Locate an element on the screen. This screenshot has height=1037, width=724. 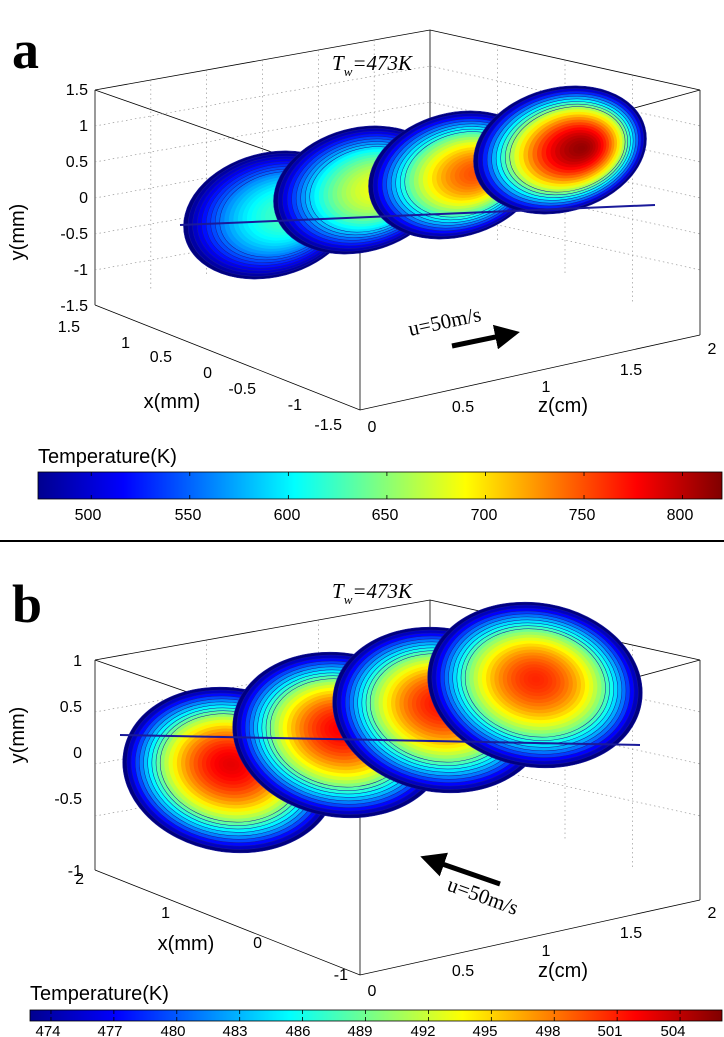
x-tick: -1.5 is located at coordinates (328, 425).